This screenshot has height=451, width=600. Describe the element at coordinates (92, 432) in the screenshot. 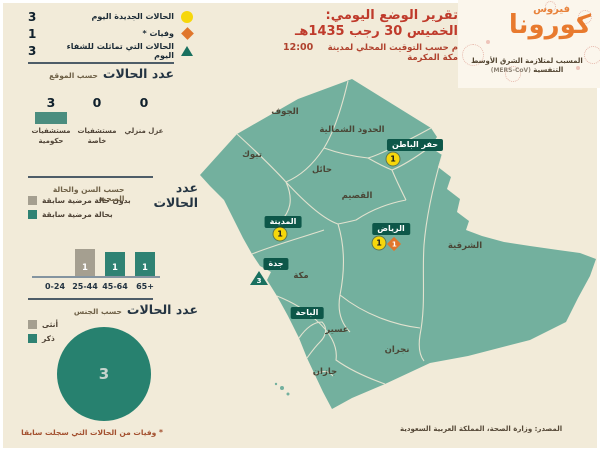

I see `deaths-footnote: * وفيات من الحالات التي سجلت سابقا` at that location.